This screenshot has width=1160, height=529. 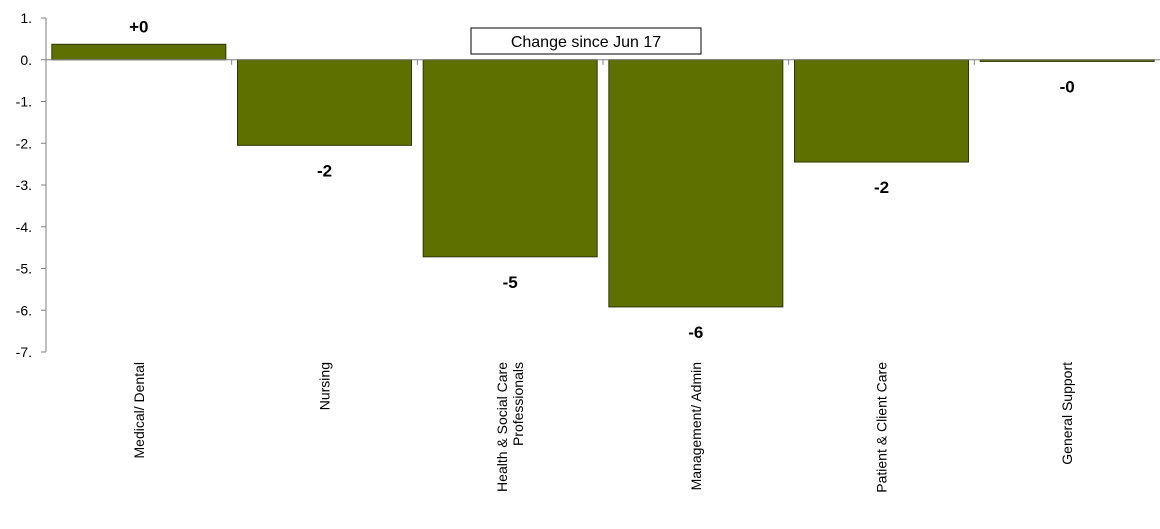 I want to click on y-tick-label: -4., so click(x=24, y=227).